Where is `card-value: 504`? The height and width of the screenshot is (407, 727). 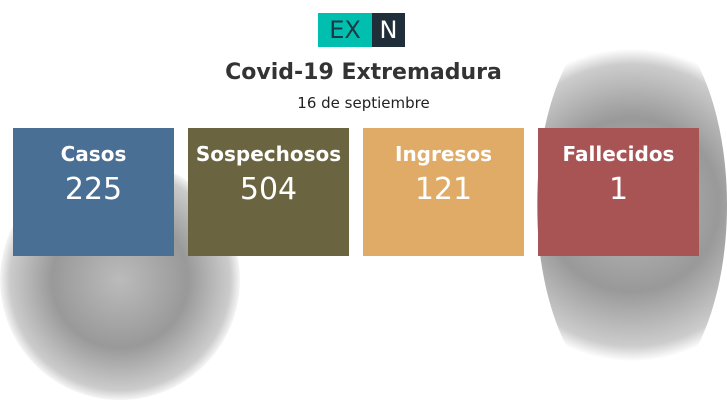 card-value: 504 is located at coordinates (268, 189).